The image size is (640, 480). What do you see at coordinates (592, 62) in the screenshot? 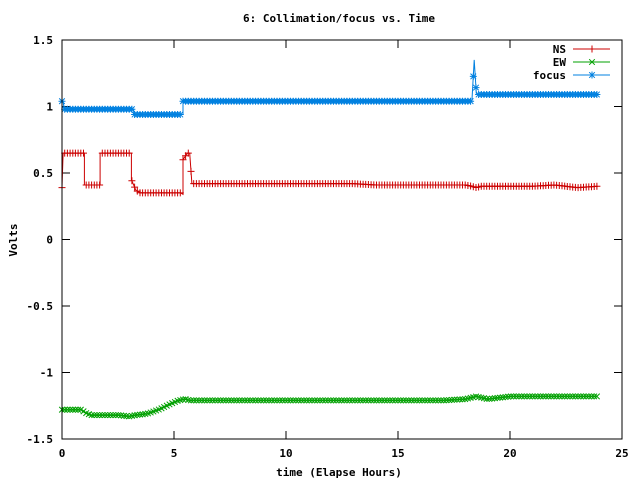
I see `legend-marker-ew` at bounding box center [592, 62].